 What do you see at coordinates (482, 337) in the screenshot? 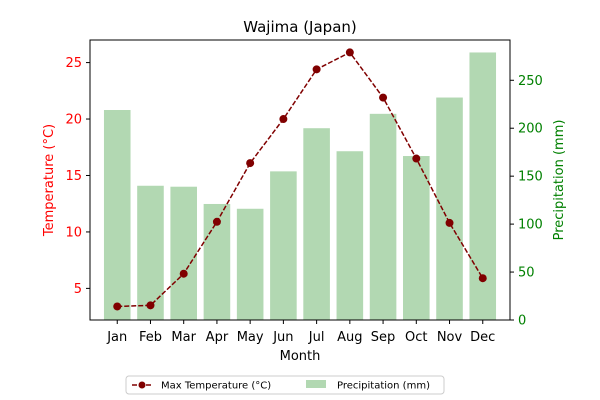
I see `x-tick-label: Dec` at bounding box center [482, 337].